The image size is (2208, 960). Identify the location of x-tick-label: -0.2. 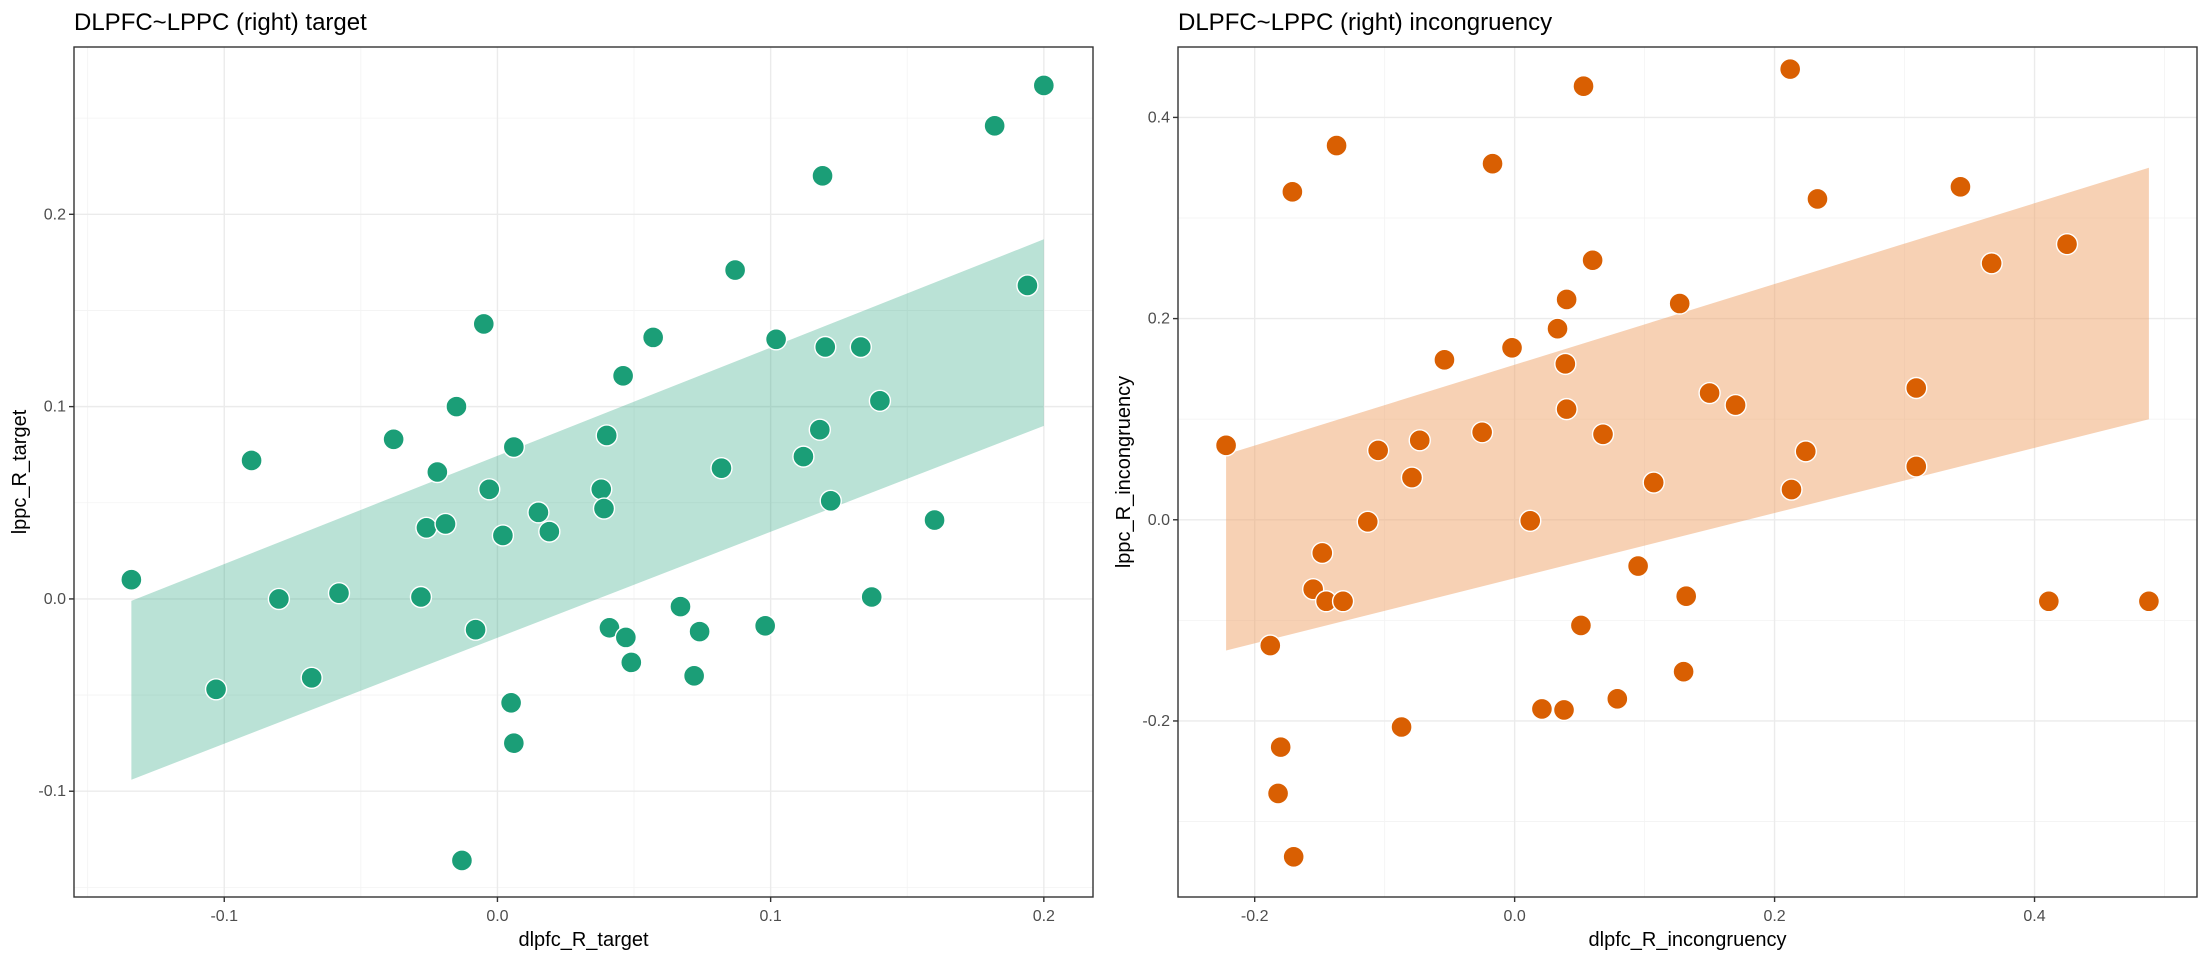
(1255, 916).